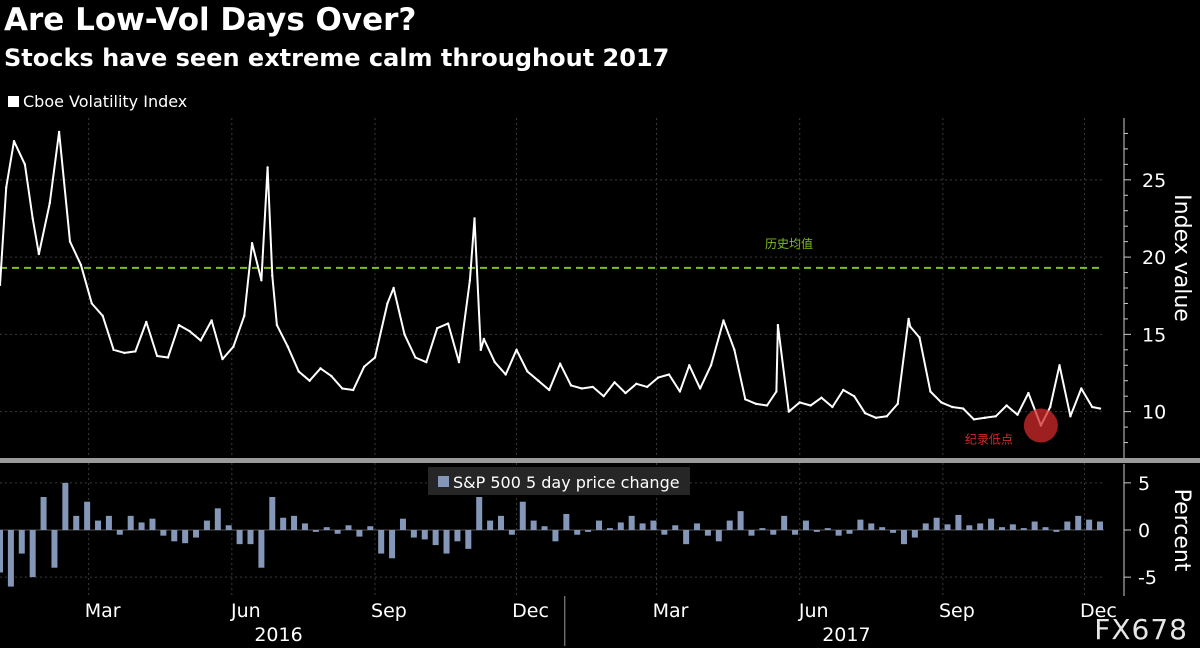 This screenshot has height=648, width=1200. Describe the element at coordinates (1147, 578) in the screenshot. I see `bar-y-tick-label: -5` at that location.